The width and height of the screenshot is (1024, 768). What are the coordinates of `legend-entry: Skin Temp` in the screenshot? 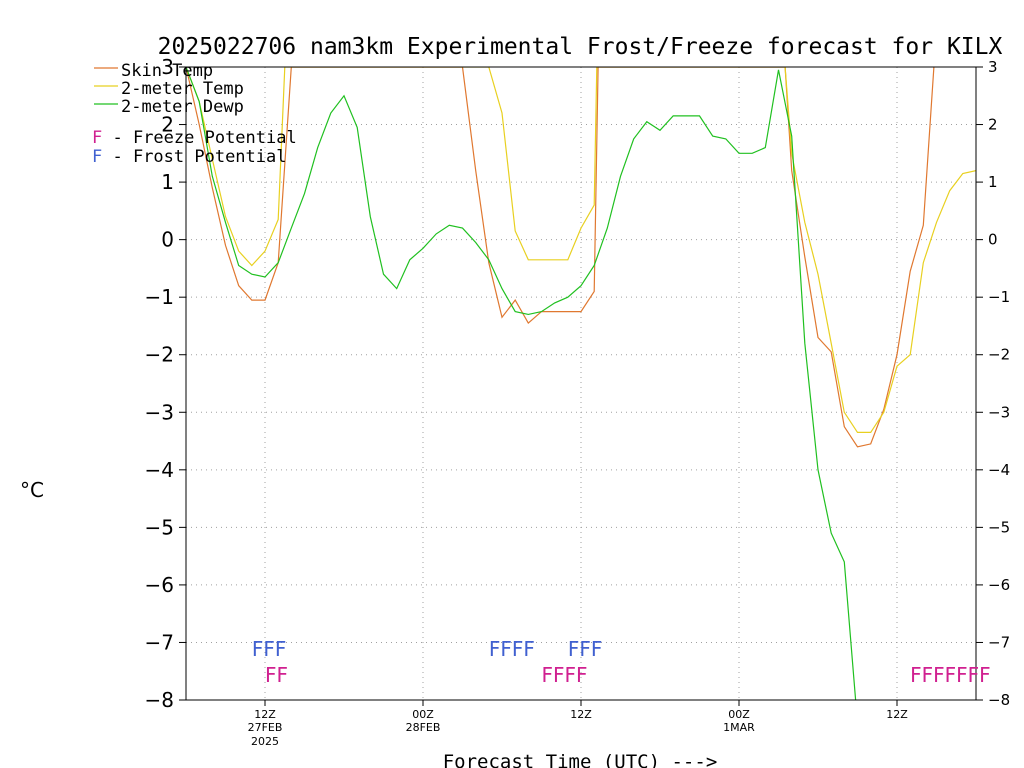 It's located at (167, 71).